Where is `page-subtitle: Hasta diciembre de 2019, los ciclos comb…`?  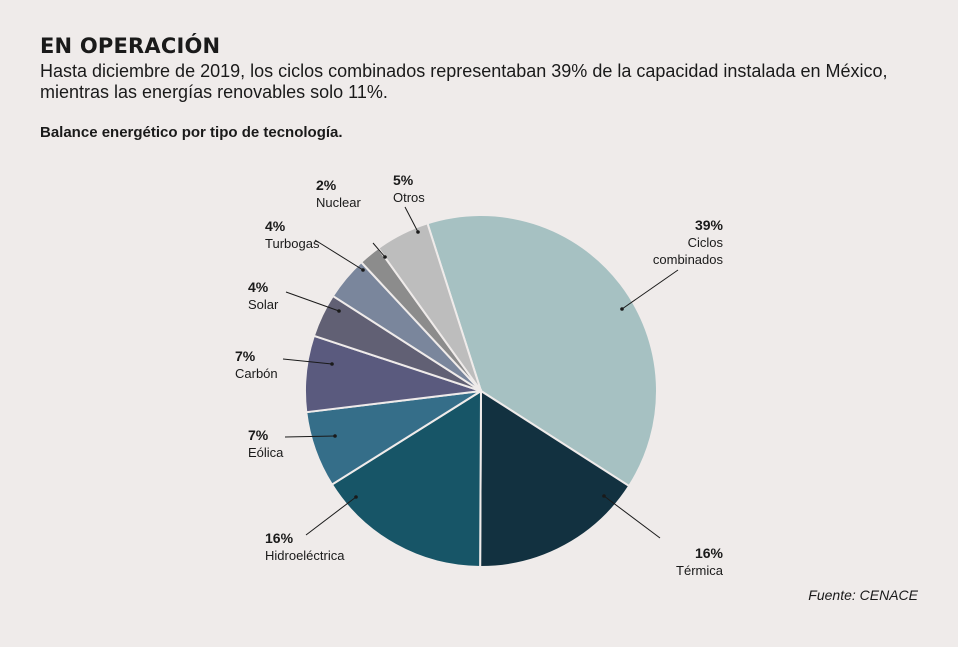 page-subtitle: Hasta diciembre de 2019, los ciclos comb… is located at coordinates (464, 81).